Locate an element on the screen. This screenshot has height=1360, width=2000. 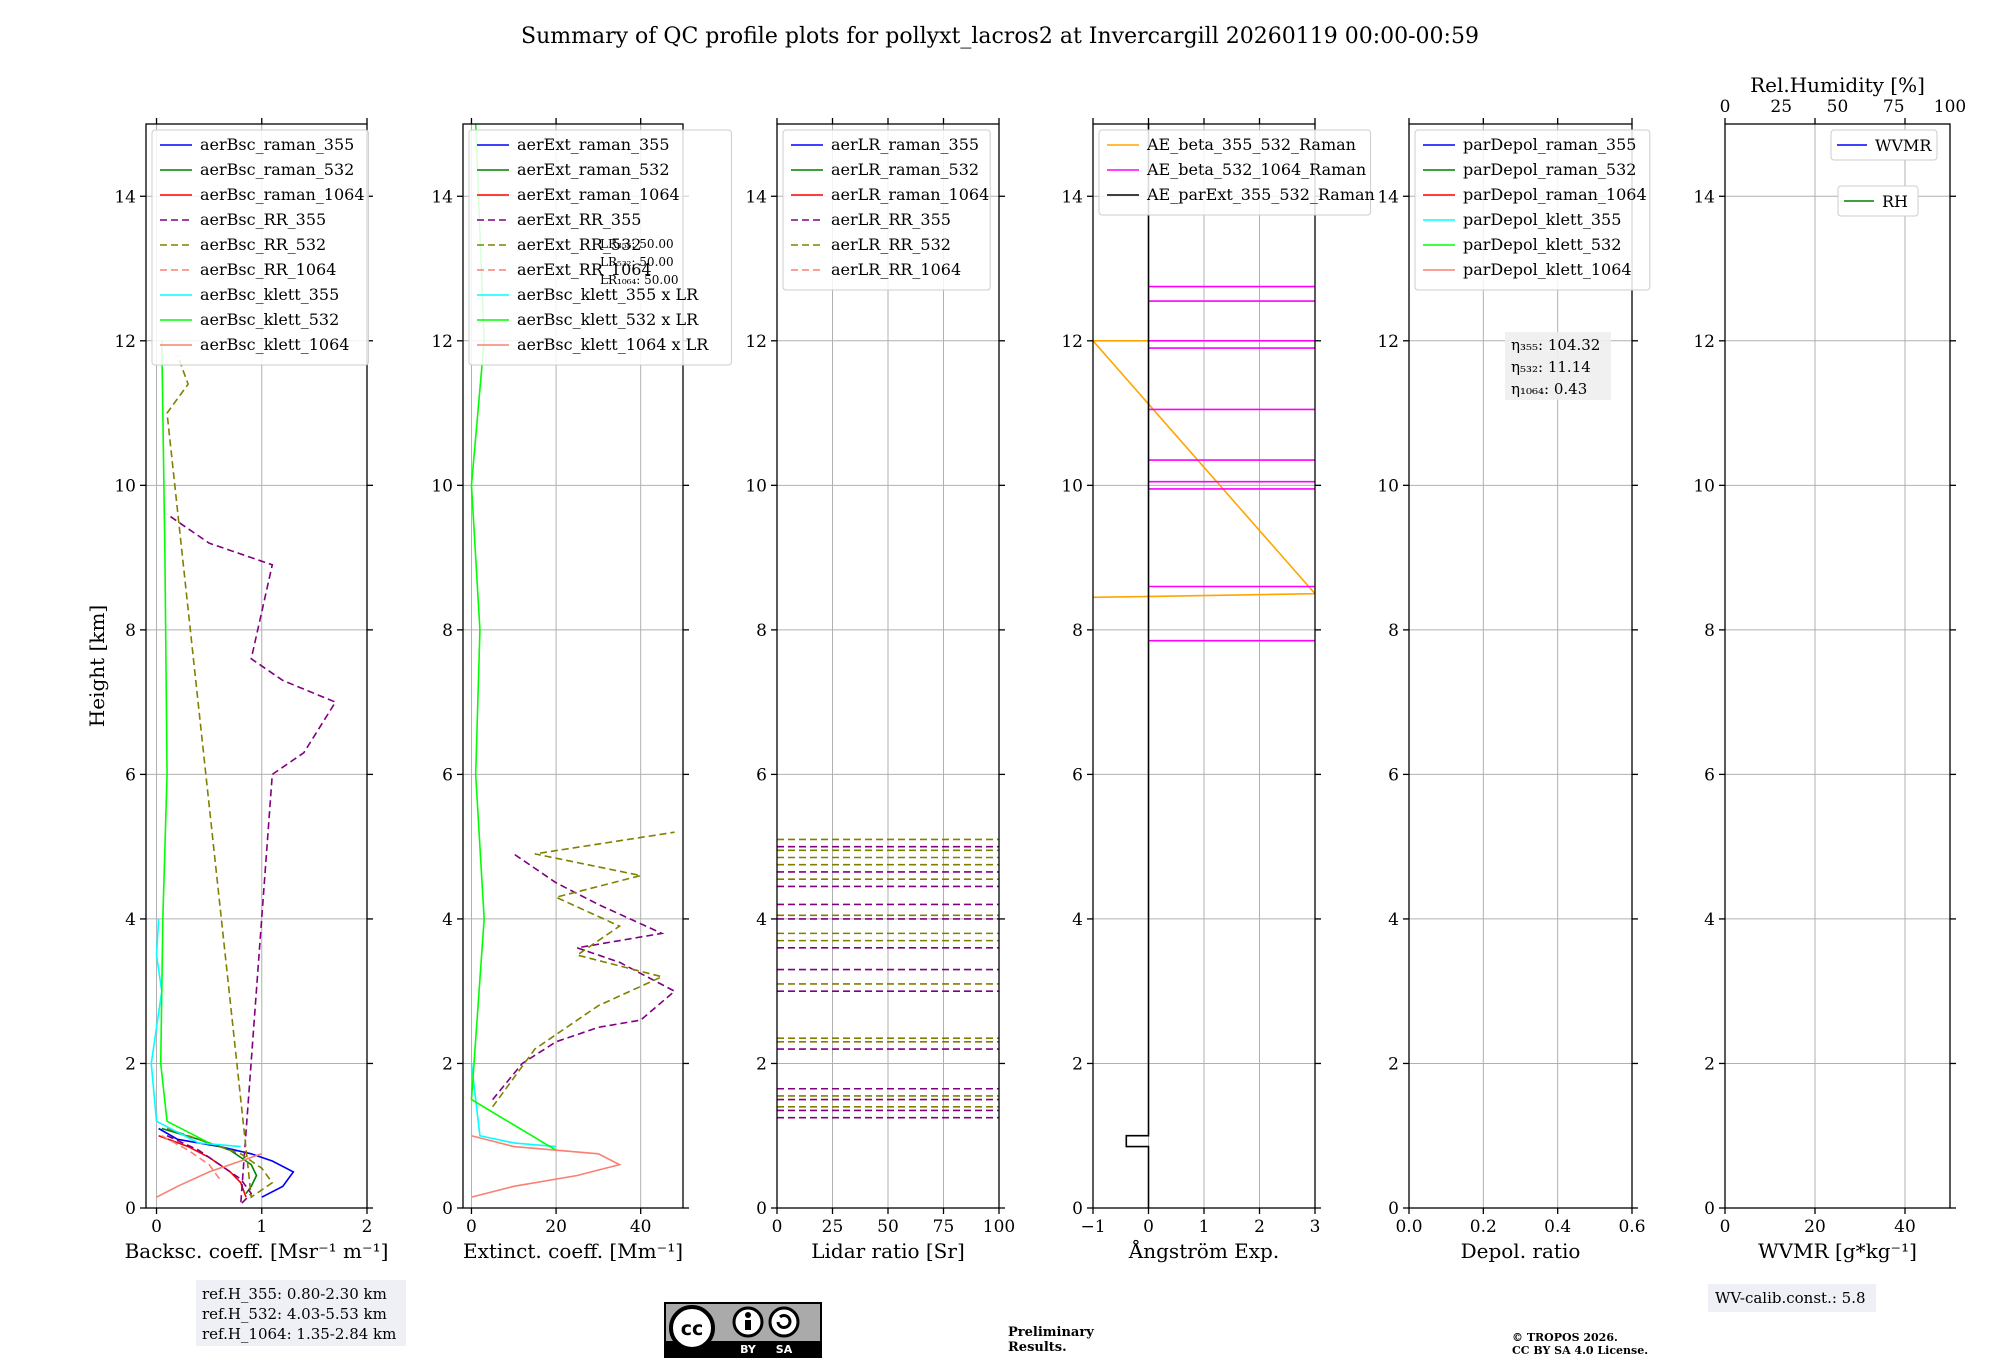
top-tick-label: 0 is located at coordinates (1725, 107).